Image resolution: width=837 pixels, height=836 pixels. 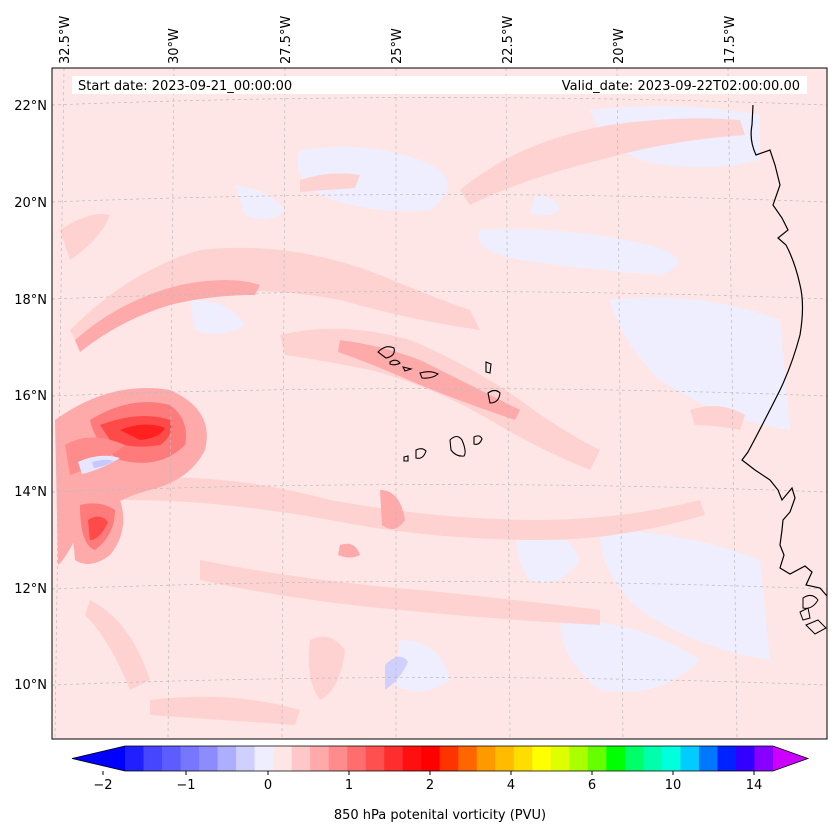 I want to click on colorbar-label: 850 hPa potenital vorticity (PVU), so click(x=440, y=815).